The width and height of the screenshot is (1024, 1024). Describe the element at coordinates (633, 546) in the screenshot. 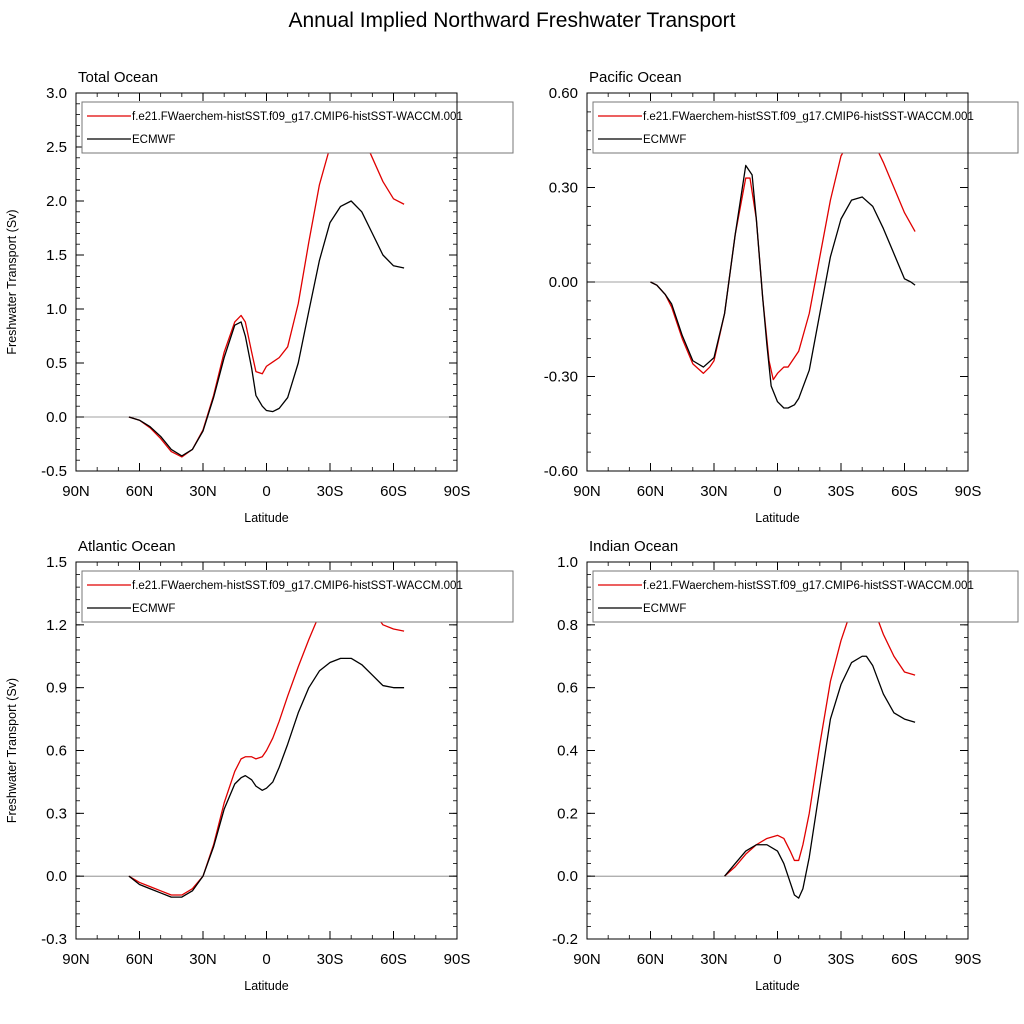

I see `indian-ocean-title: Indian Ocean` at that location.